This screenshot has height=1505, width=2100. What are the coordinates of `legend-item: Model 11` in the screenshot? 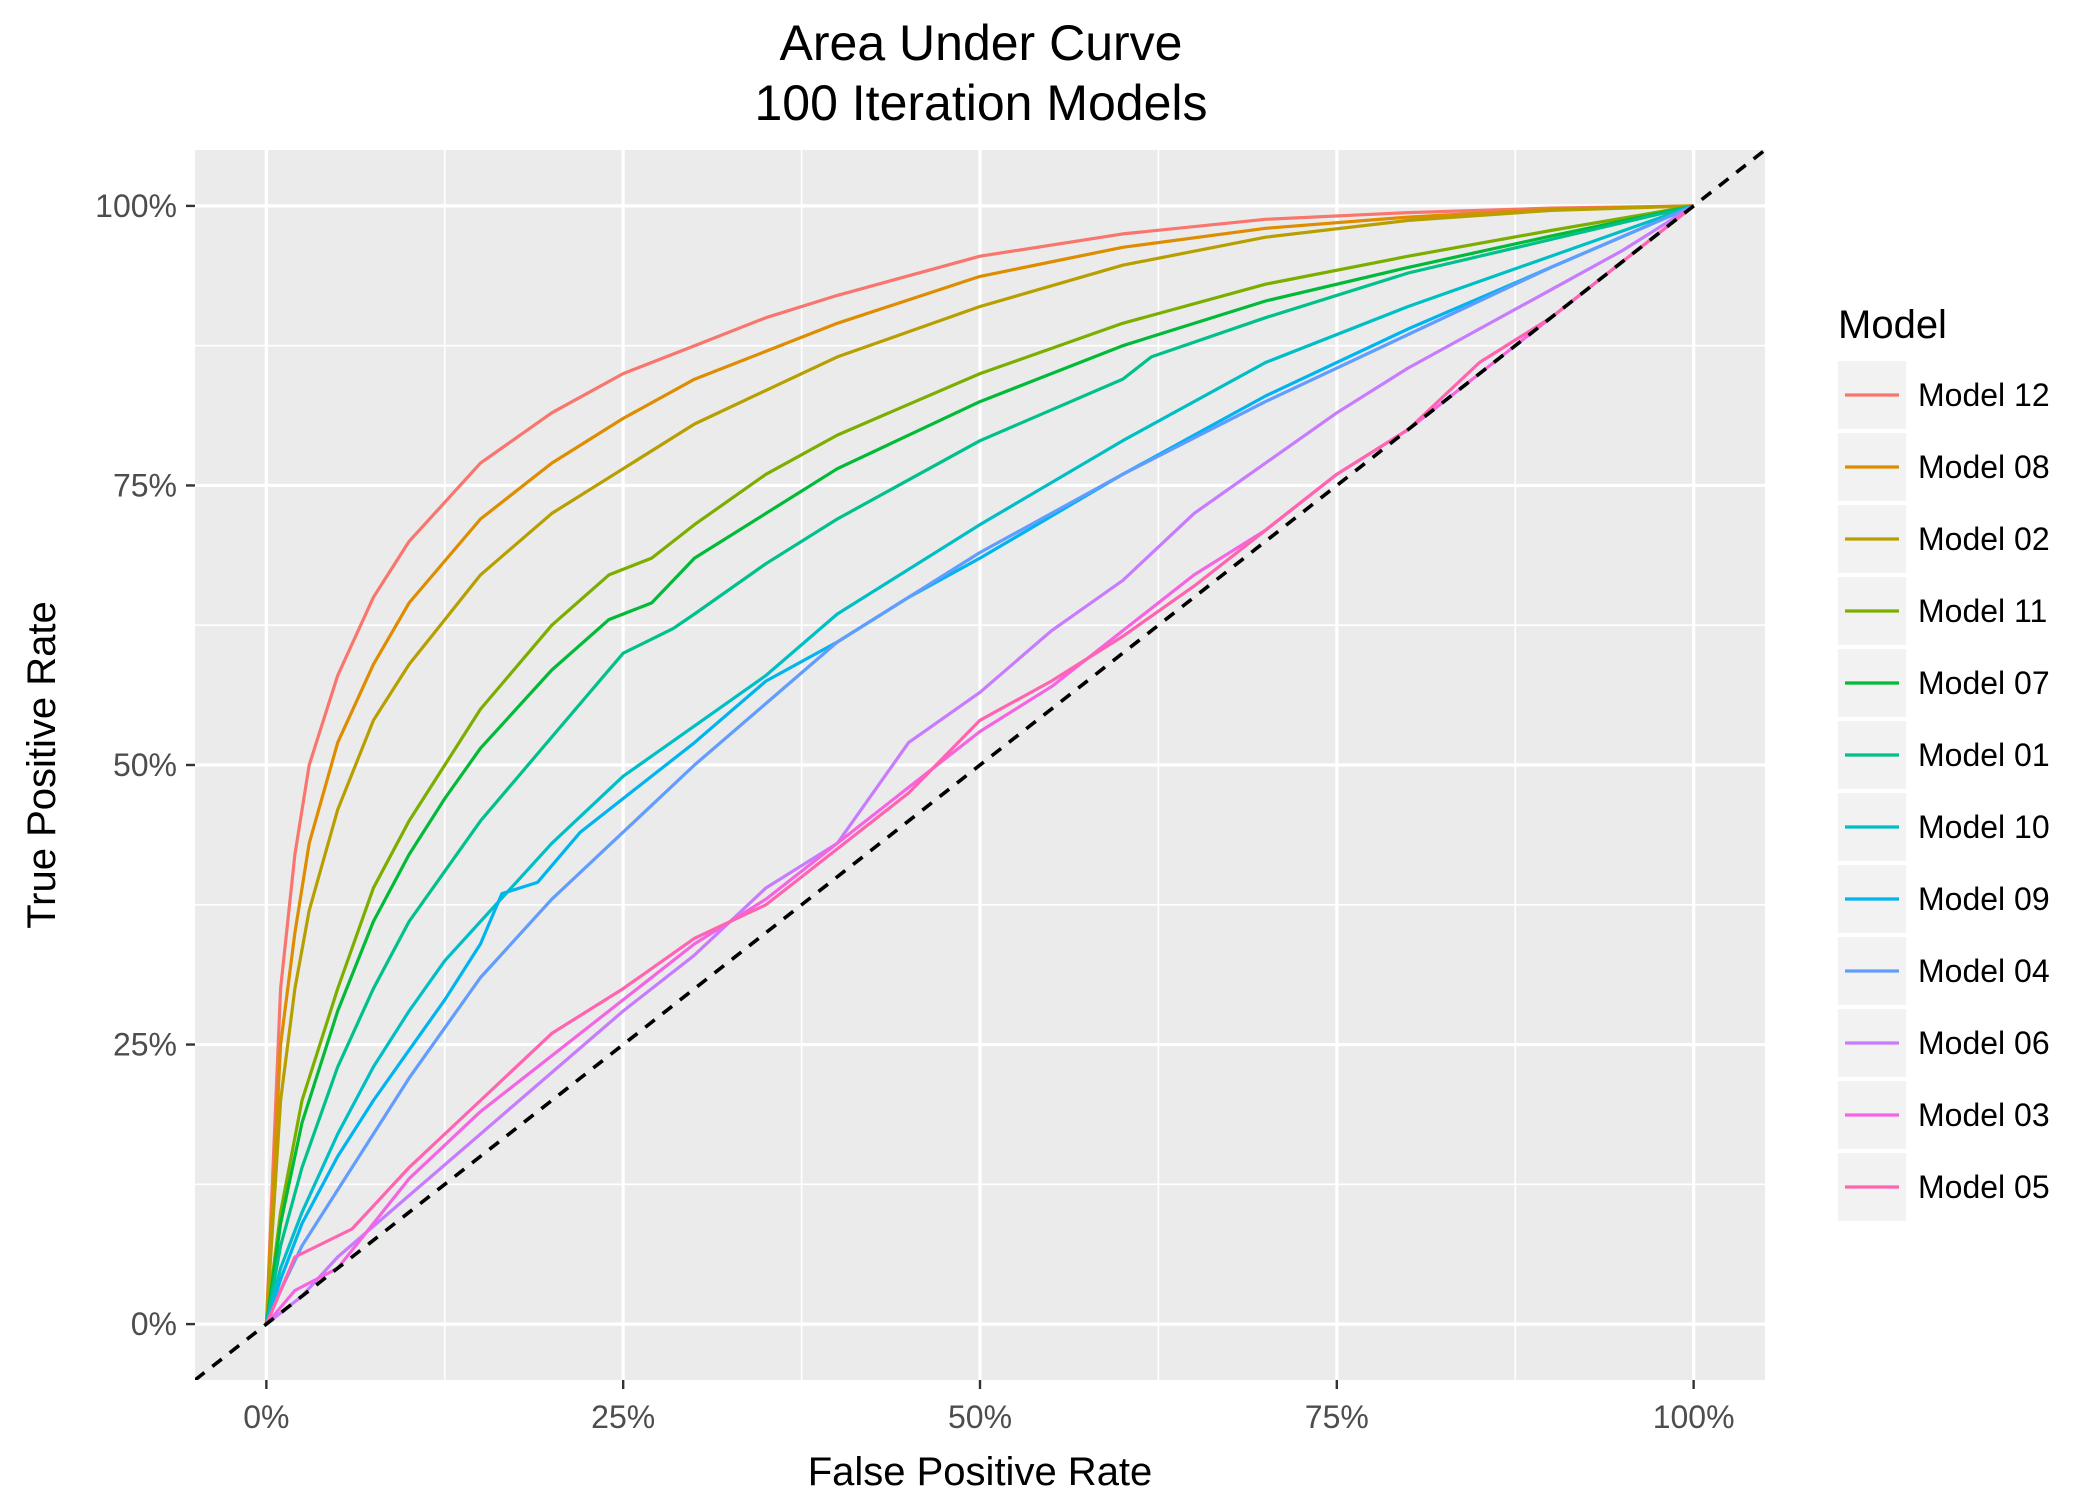 It's located at (1942, 611).